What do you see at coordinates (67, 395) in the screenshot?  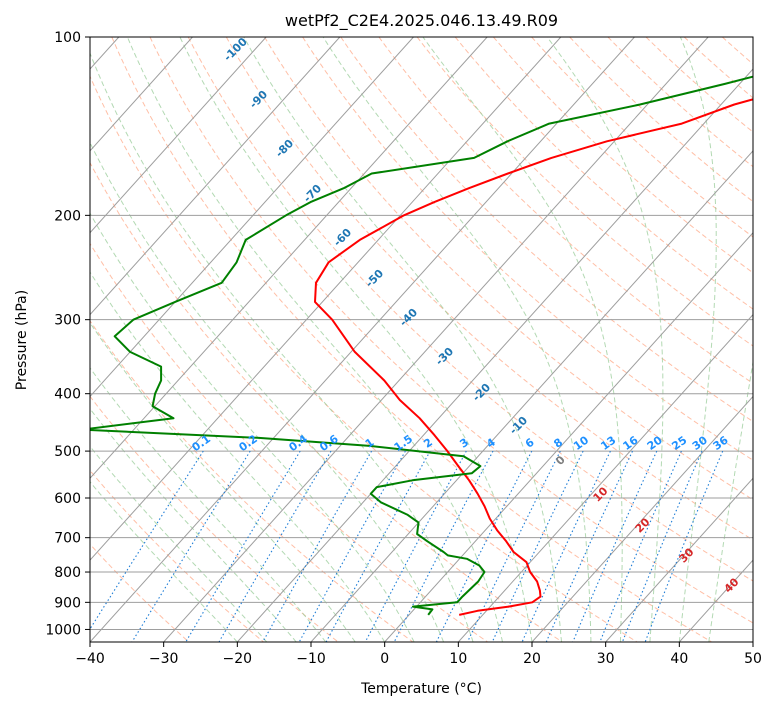 I see `y-tick-label: 400` at bounding box center [67, 395].